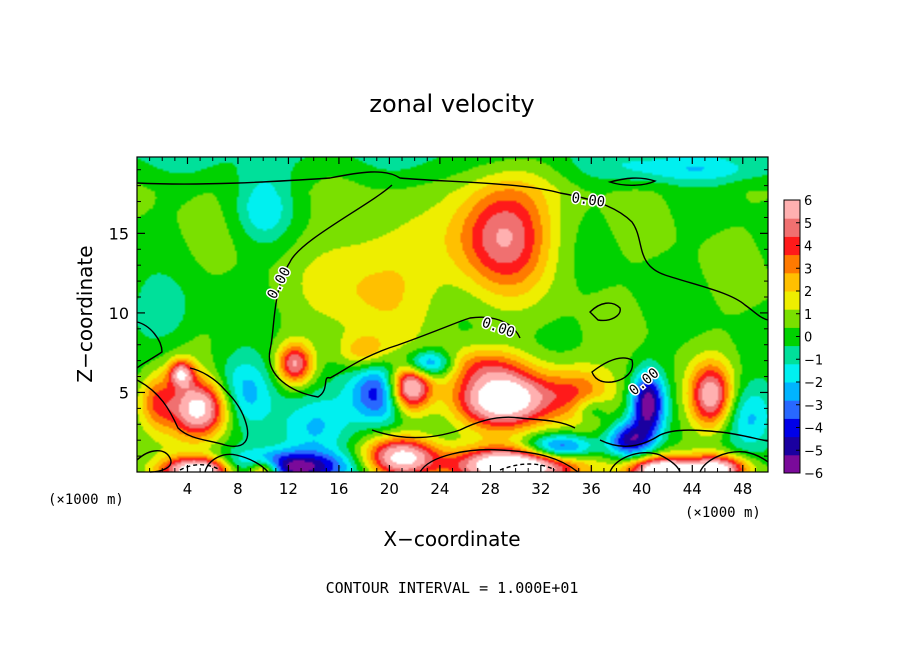 The height and width of the screenshot is (654, 904). What do you see at coordinates (808, 247) in the screenshot?
I see `colorbar-tick-label: 4` at bounding box center [808, 247].